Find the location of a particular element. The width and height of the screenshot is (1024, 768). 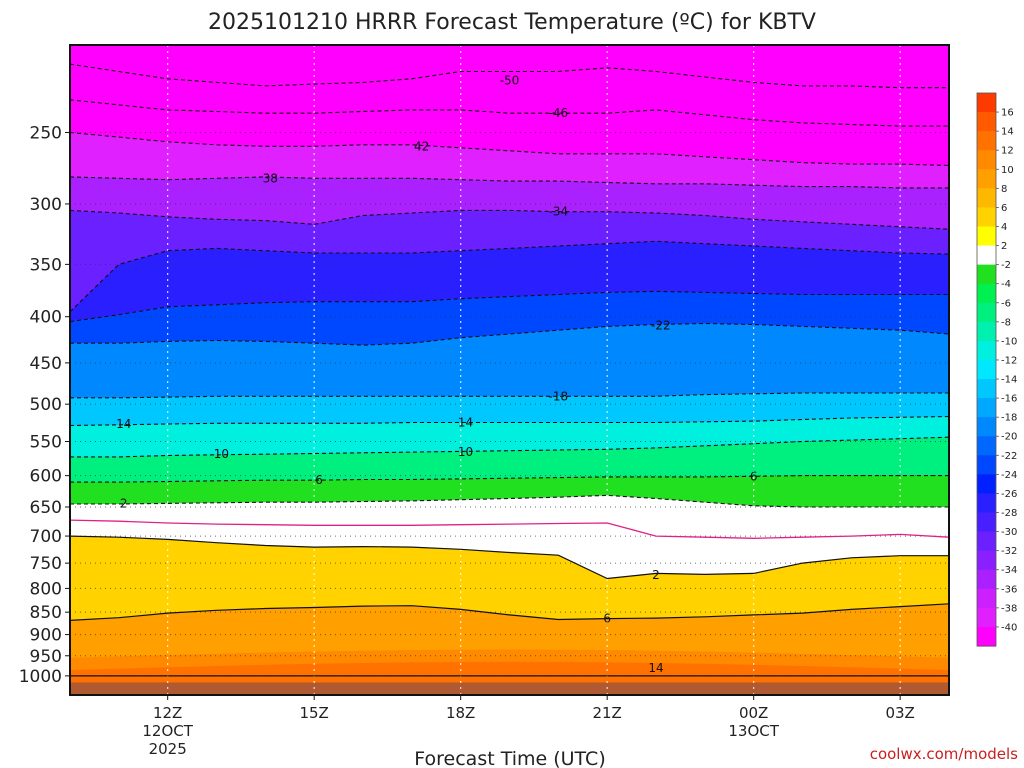

time-tick-label: 13OCT is located at coordinates (753, 731).